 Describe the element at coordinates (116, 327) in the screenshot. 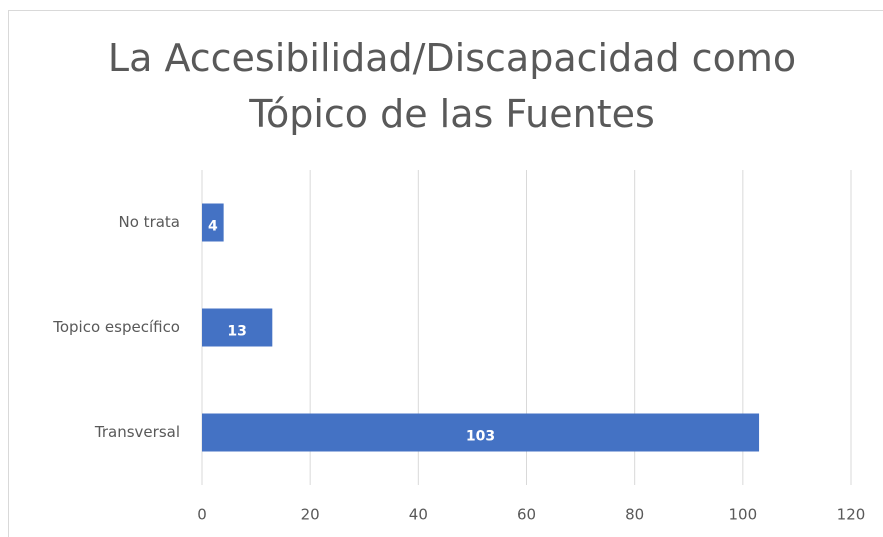

I see `y-tick-label: Topico específico` at that location.